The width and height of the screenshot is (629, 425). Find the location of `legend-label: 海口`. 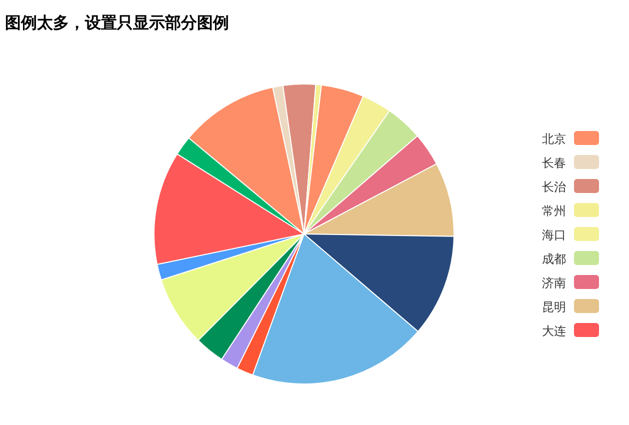

legend-label: 海口 is located at coordinates (554, 235).